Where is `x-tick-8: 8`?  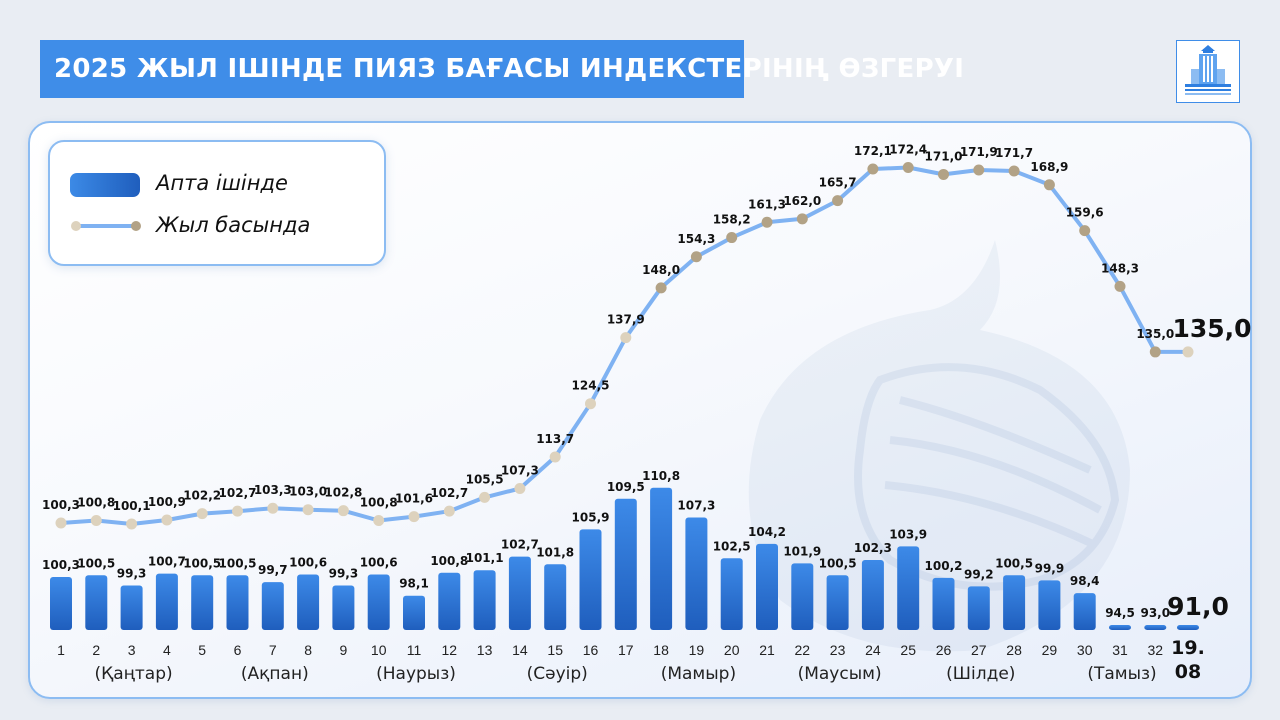 x-tick-8: 8 is located at coordinates (308, 650).